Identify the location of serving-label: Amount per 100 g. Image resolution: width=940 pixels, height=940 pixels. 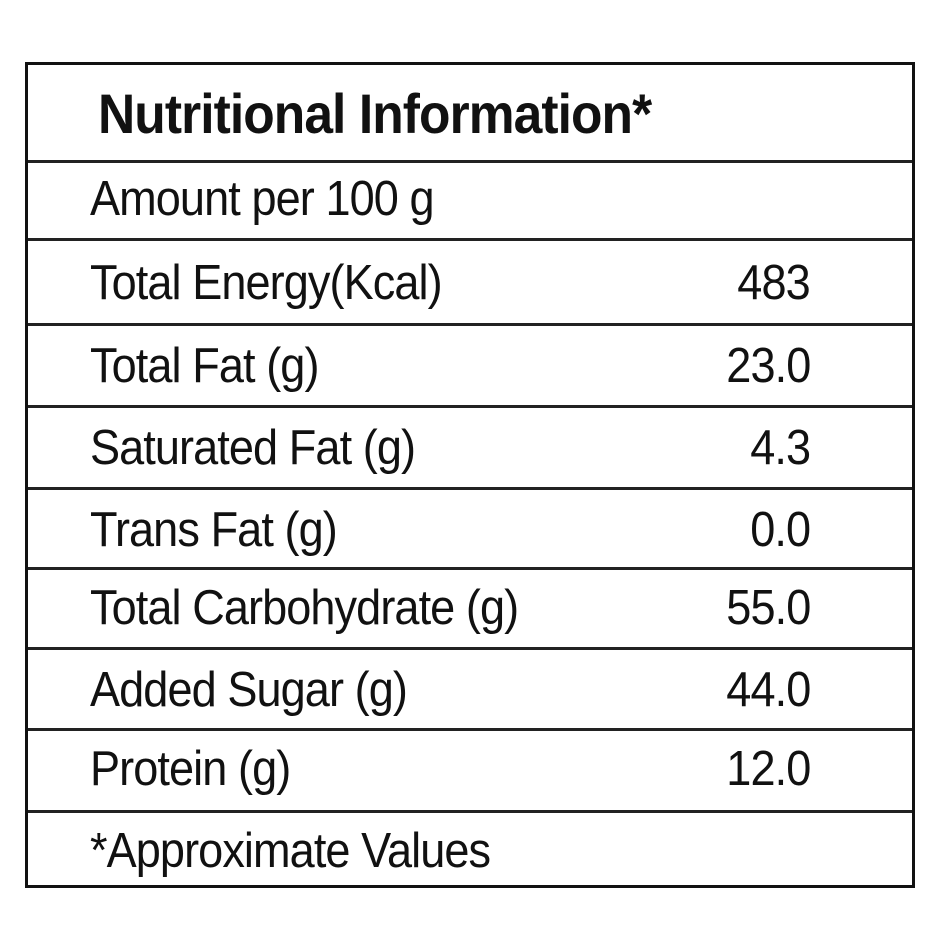
(262, 199).